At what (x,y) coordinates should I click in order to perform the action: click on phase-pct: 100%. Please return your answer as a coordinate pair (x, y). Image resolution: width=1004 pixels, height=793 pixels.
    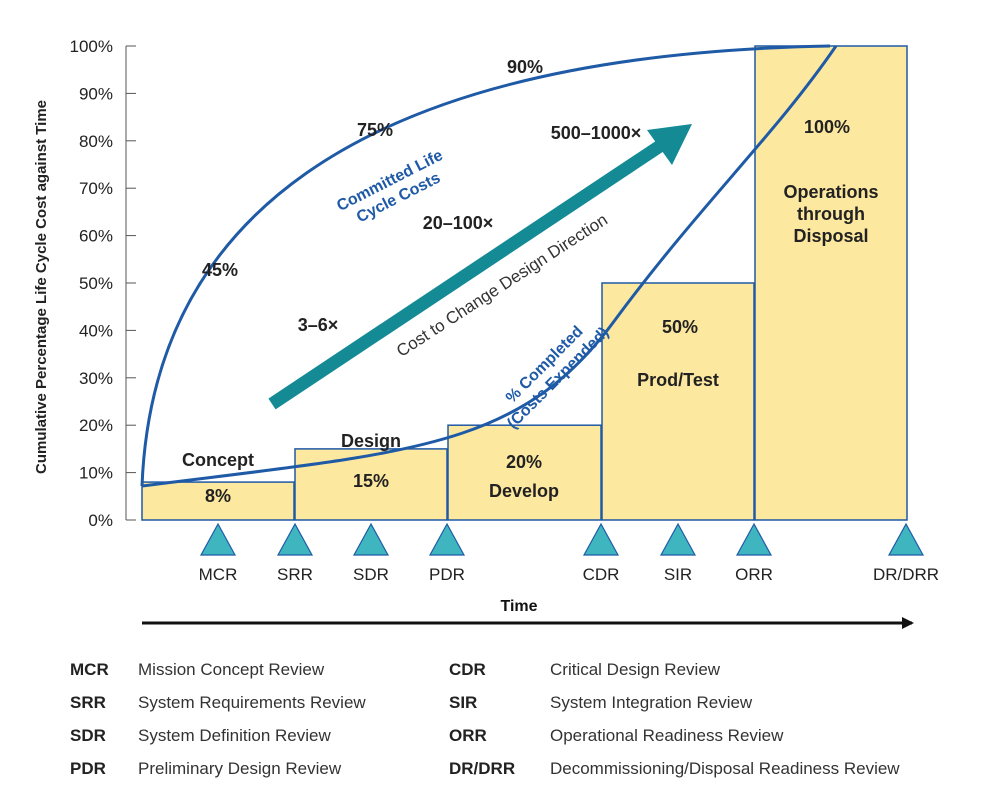
    Looking at the image, I should click on (827, 127).